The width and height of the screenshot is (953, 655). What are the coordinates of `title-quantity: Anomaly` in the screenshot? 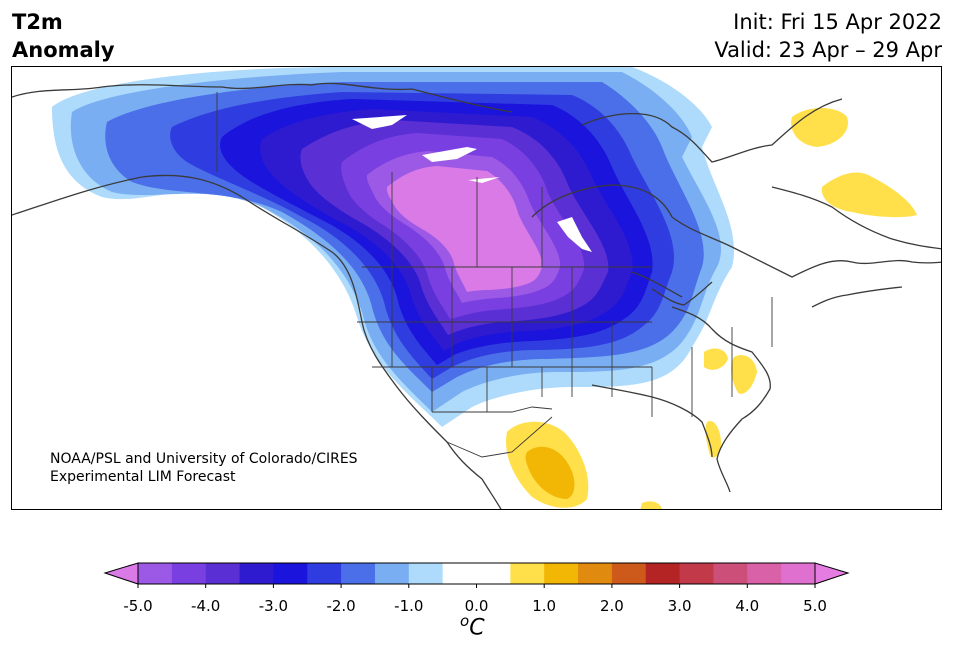 It's located at (63, 50).